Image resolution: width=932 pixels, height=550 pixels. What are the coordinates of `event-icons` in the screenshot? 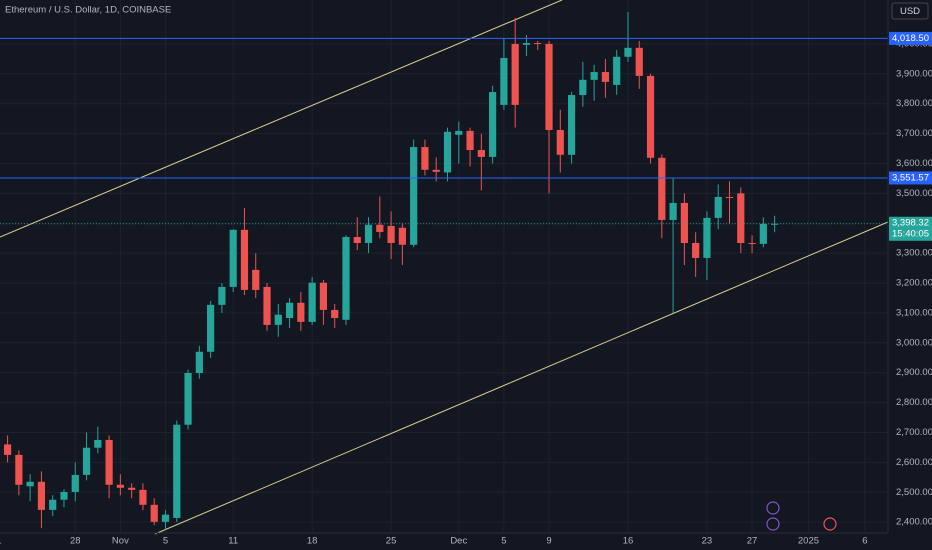 It's located at (801, 516).